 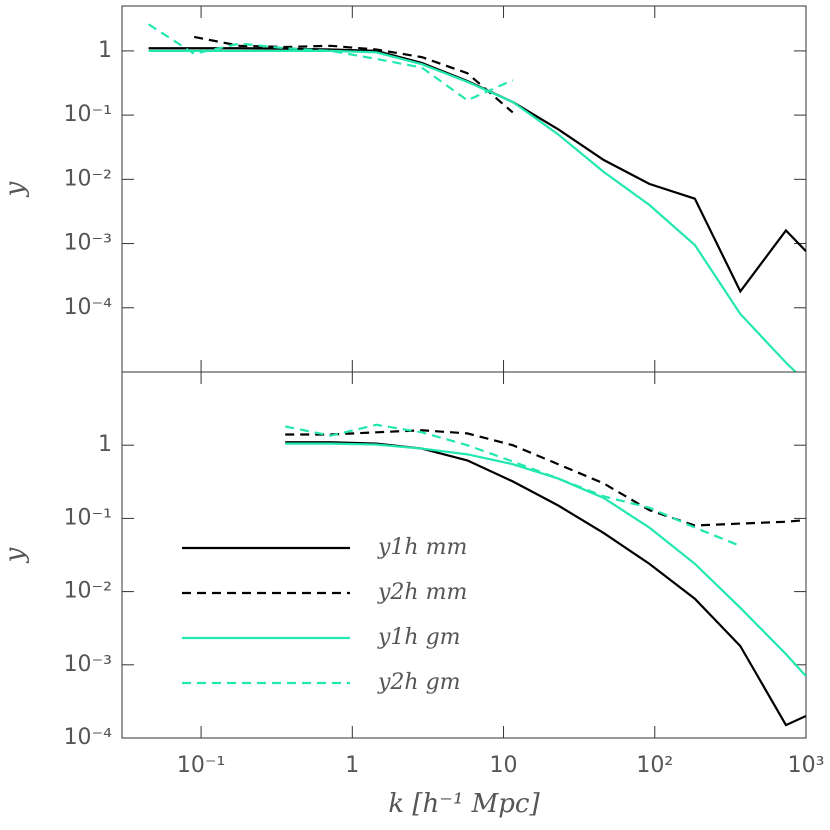 What do you see at coordinates (654, 765) in the screenshot?
I see `x-tick-label: 10²` at bounding box center [654, 765].